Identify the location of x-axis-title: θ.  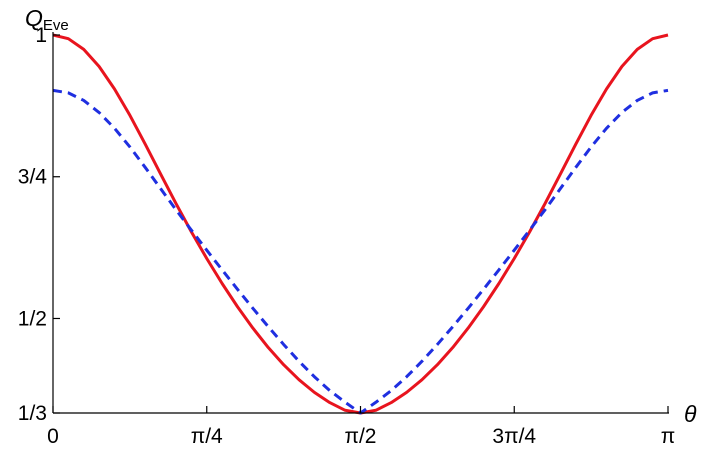
(690, 414).